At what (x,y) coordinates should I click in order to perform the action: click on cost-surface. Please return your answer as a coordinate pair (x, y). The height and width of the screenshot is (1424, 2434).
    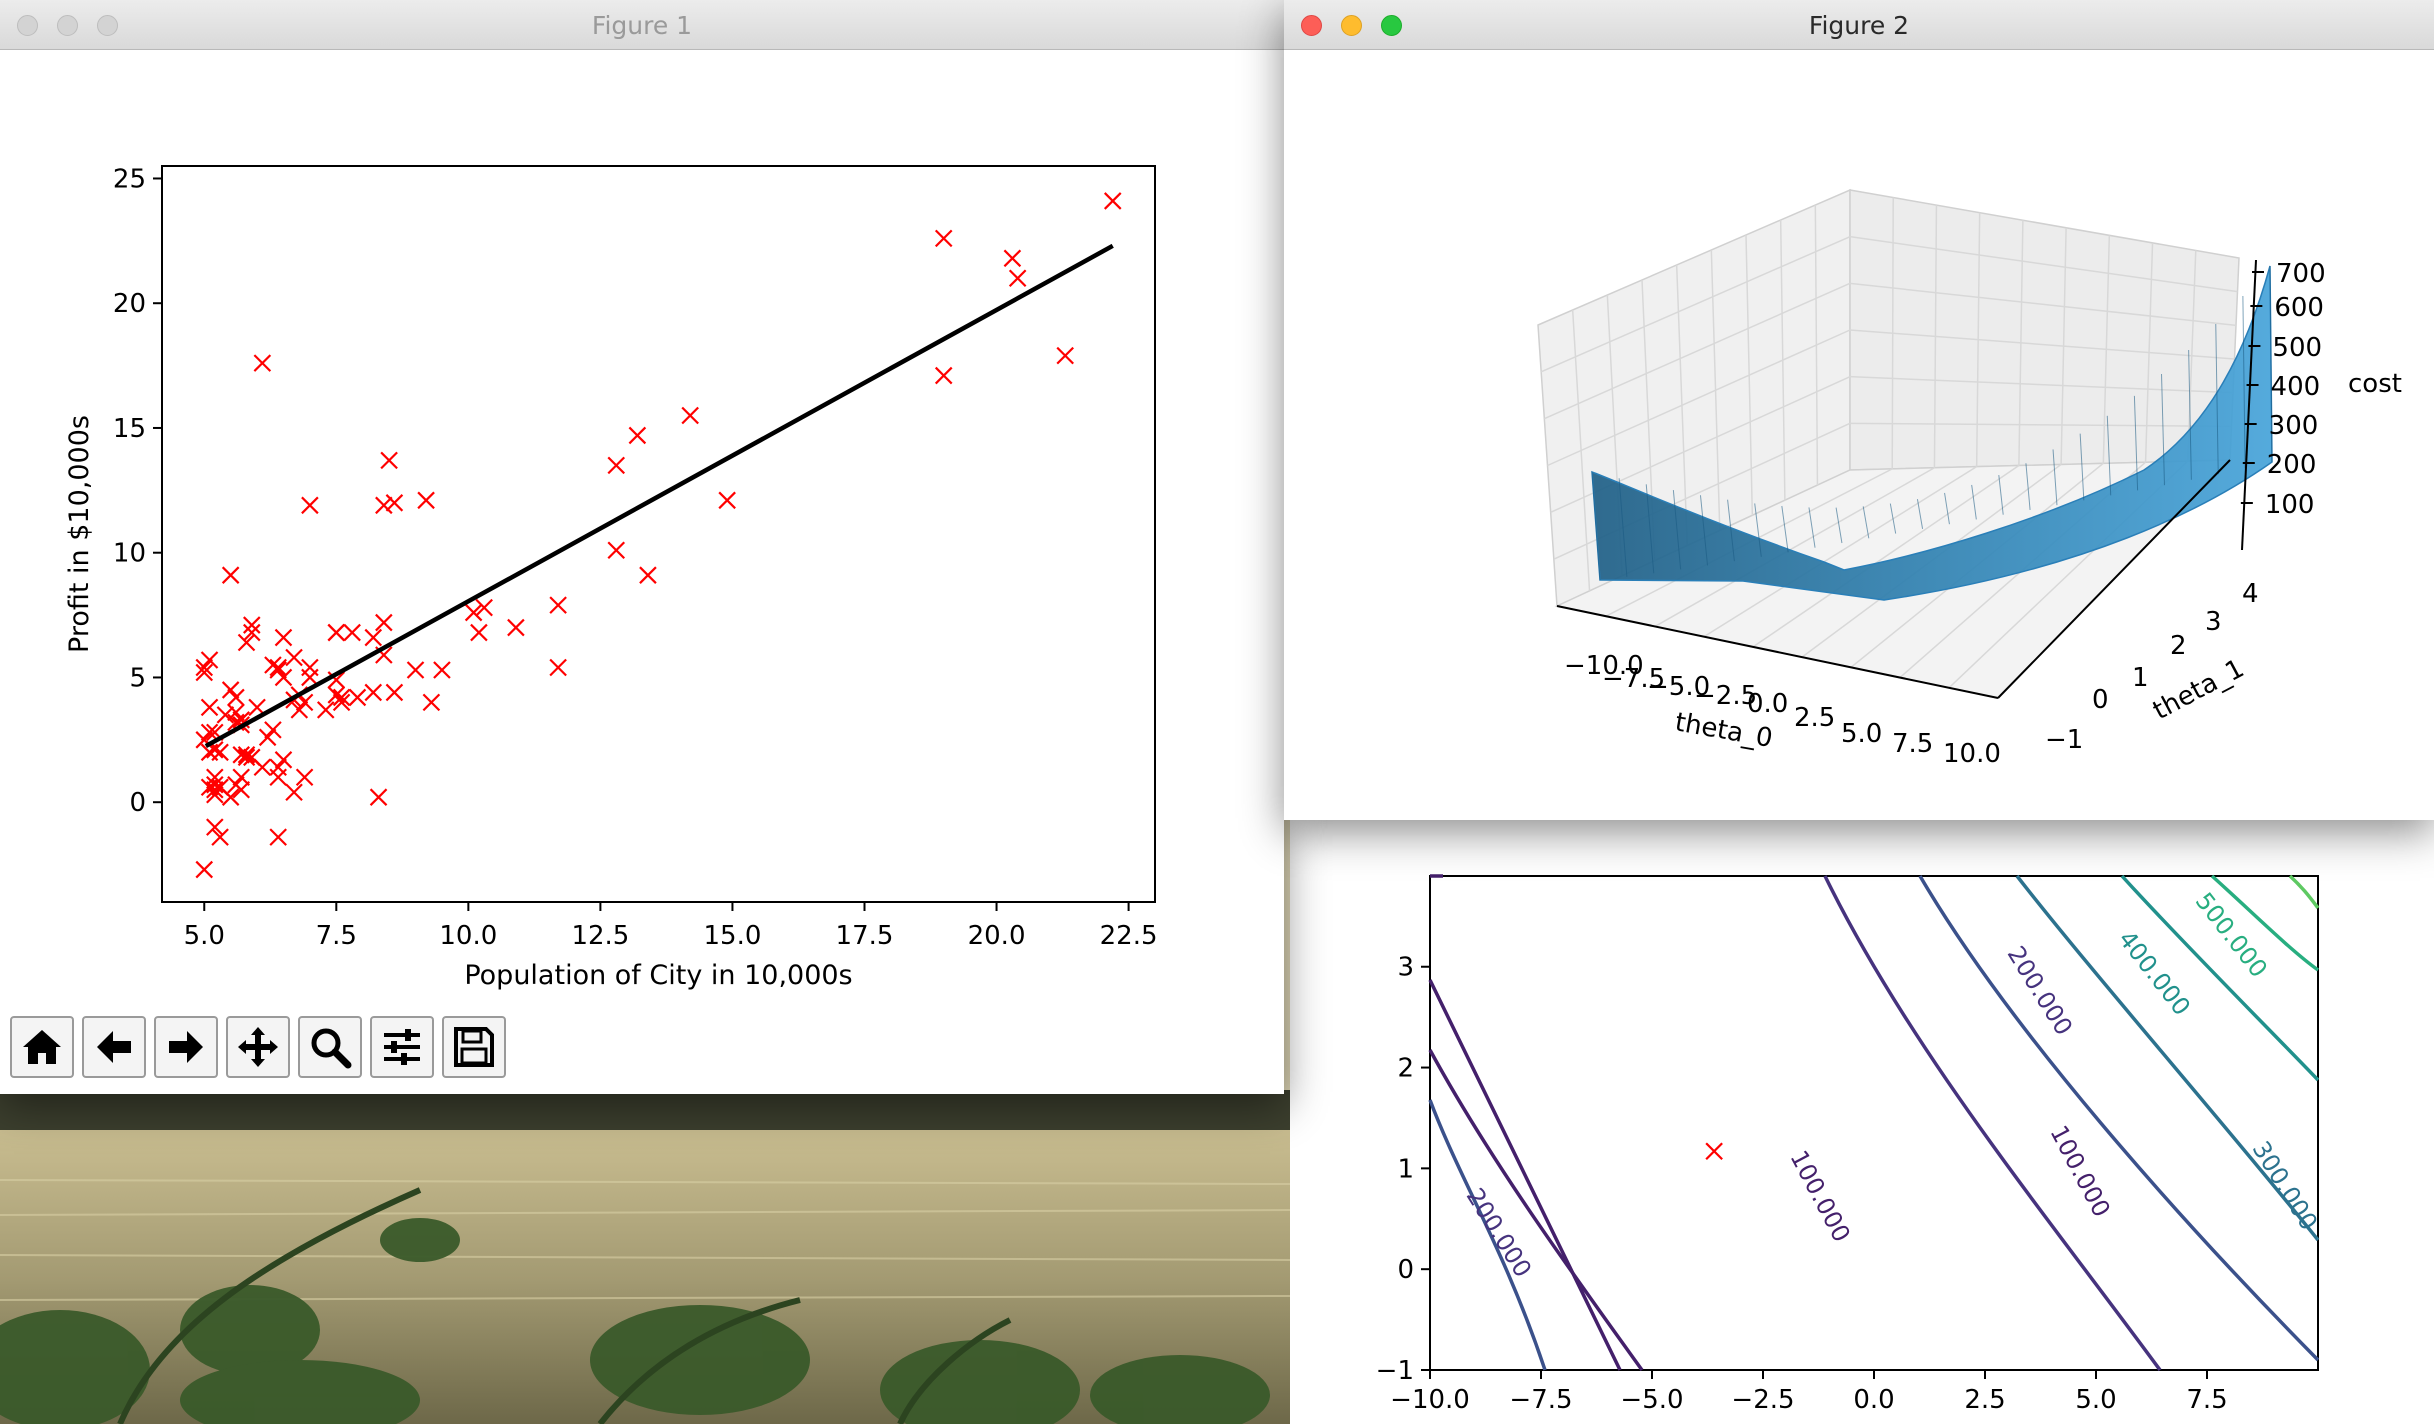
    Looking at the image, I should click on (1932, 433).